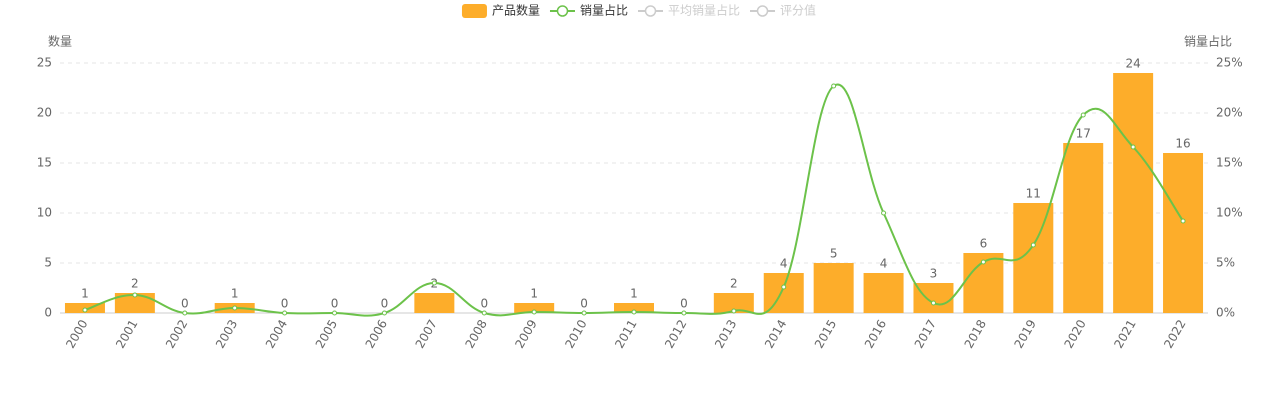  What do you see at coordinates (76, 333) in the screenshot?
I see `x-tick-label: 2000` at bounding box center [76, 333].